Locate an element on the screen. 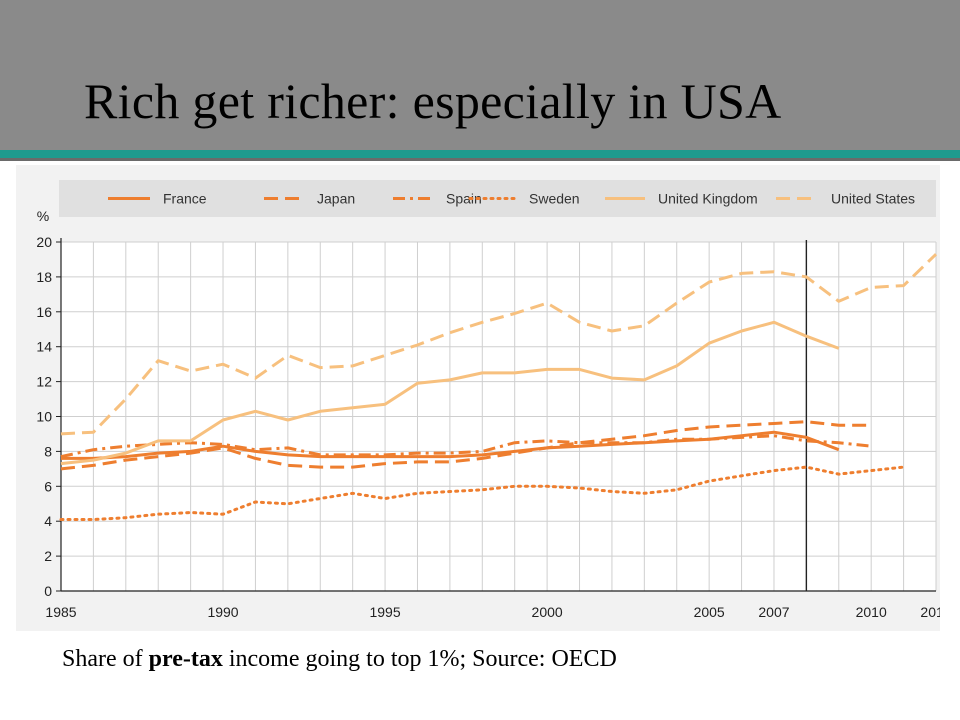 This screenshot has width=960, height=720. x-tick-label: 2010 is located at coordinates (871, 612).